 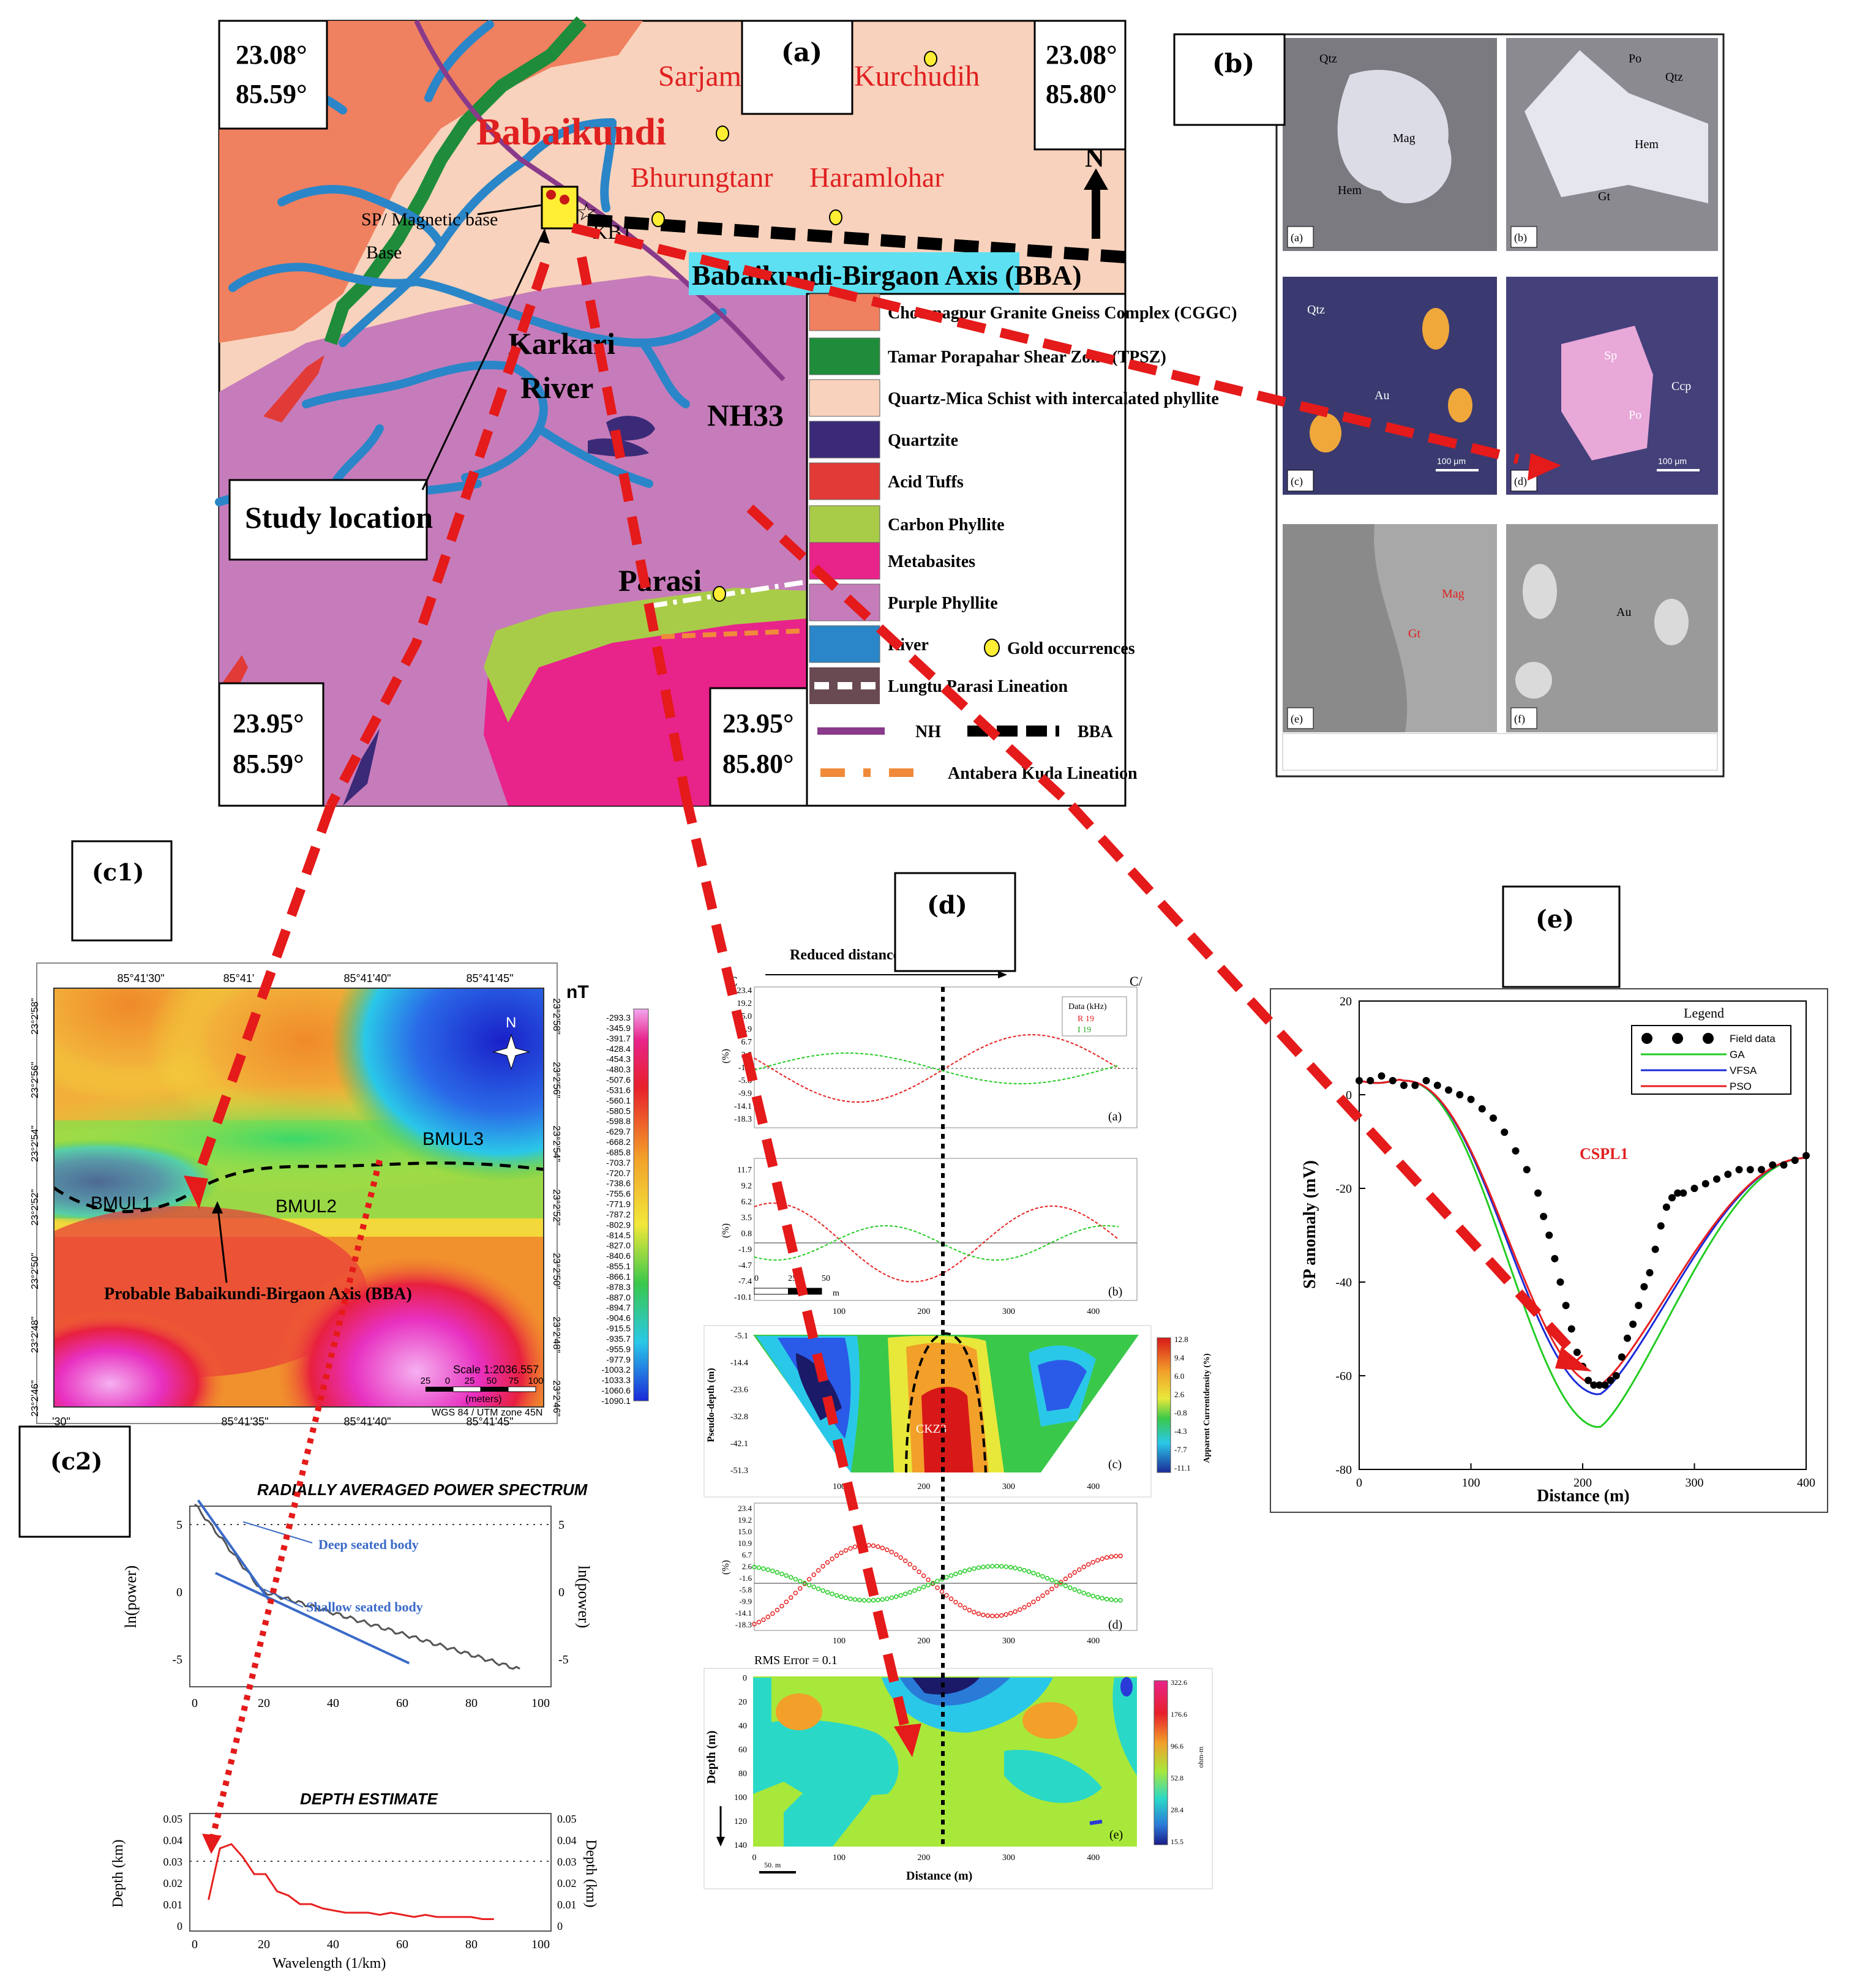 I want to click on filtered-imag-curve, so click(x=936, y=1243).